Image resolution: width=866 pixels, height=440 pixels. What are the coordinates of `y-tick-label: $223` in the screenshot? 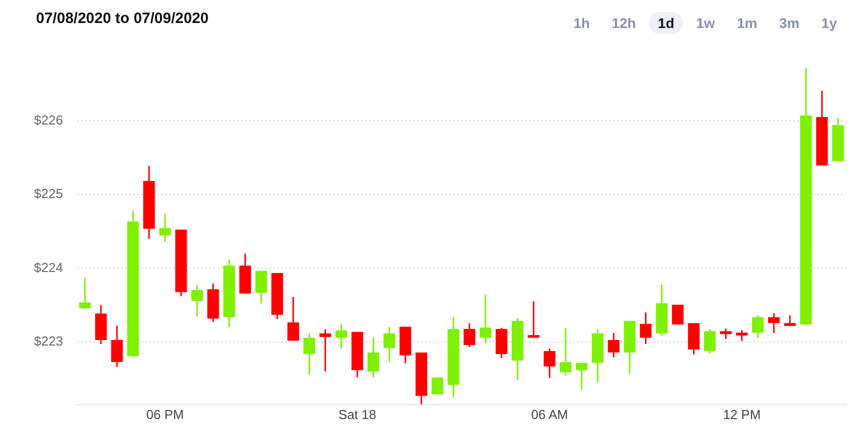 It's located at (48, 340).